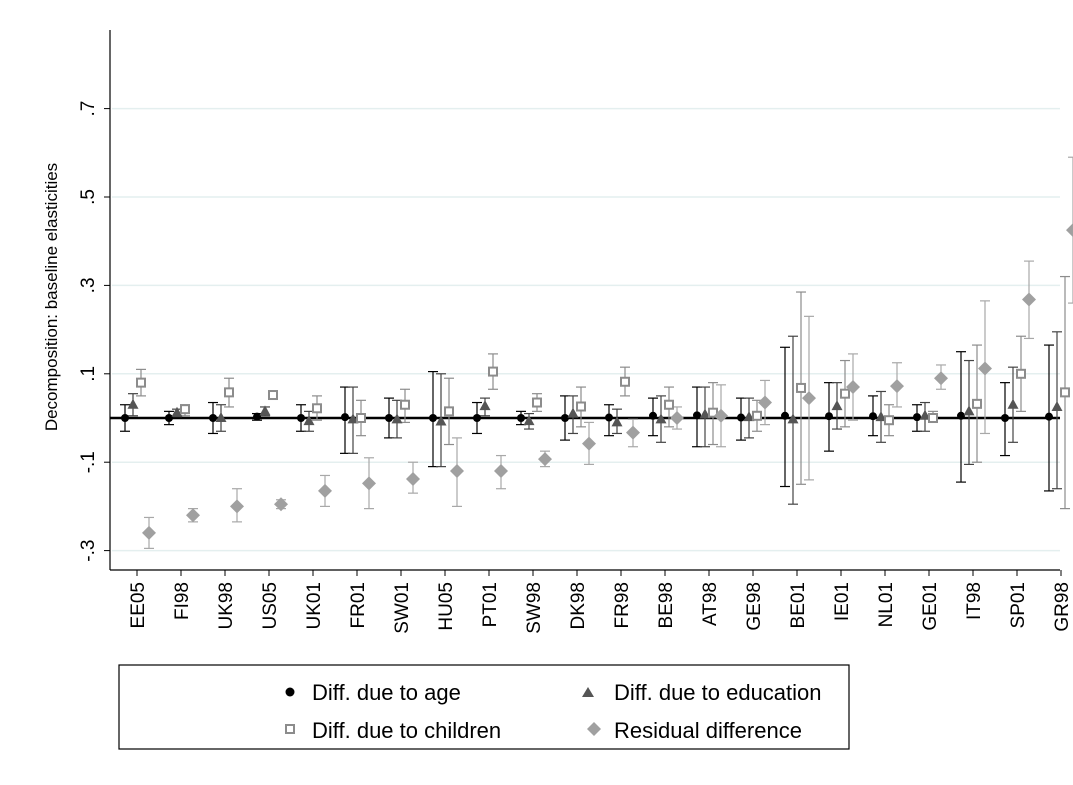 The image size is (1073, 785). What do you see at coordinates (974, 601) in the screenshot?
I see `x-tick-label: IT98` at bounding box center [974, 601].